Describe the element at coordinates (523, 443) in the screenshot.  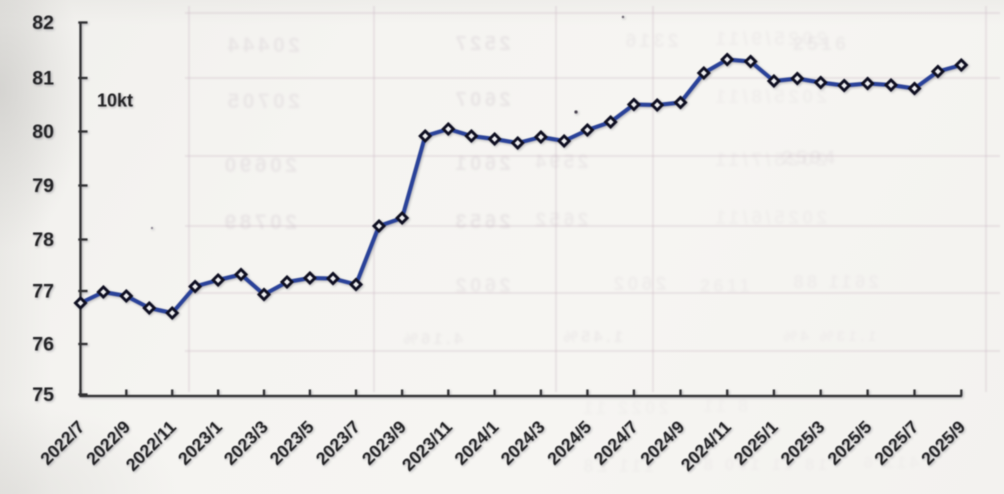
I see `svg-text: 2024/3` at that location.